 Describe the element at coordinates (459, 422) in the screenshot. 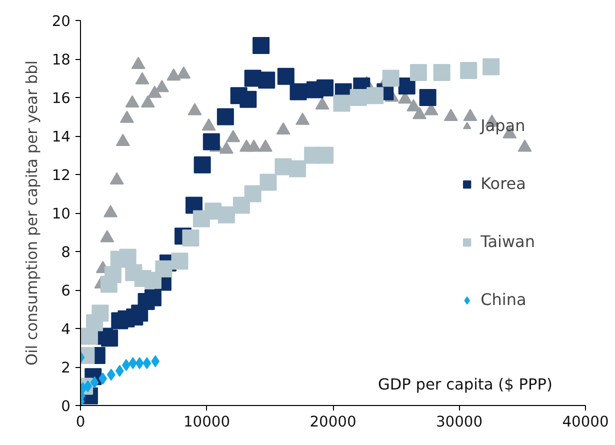

I see `x-tick-label: 30000` at that location.